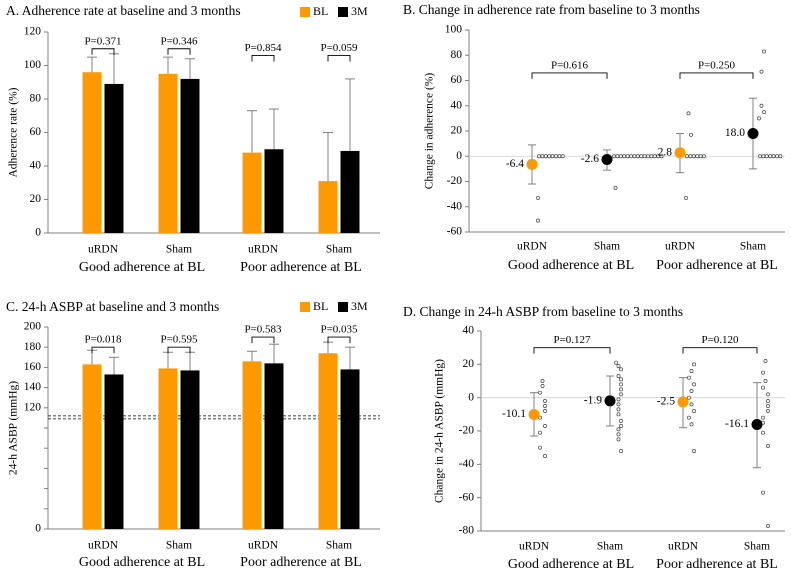  Describe the element at coordinates (457, 105) in the screenshot. I see `y-tick-label: 40` at that location.